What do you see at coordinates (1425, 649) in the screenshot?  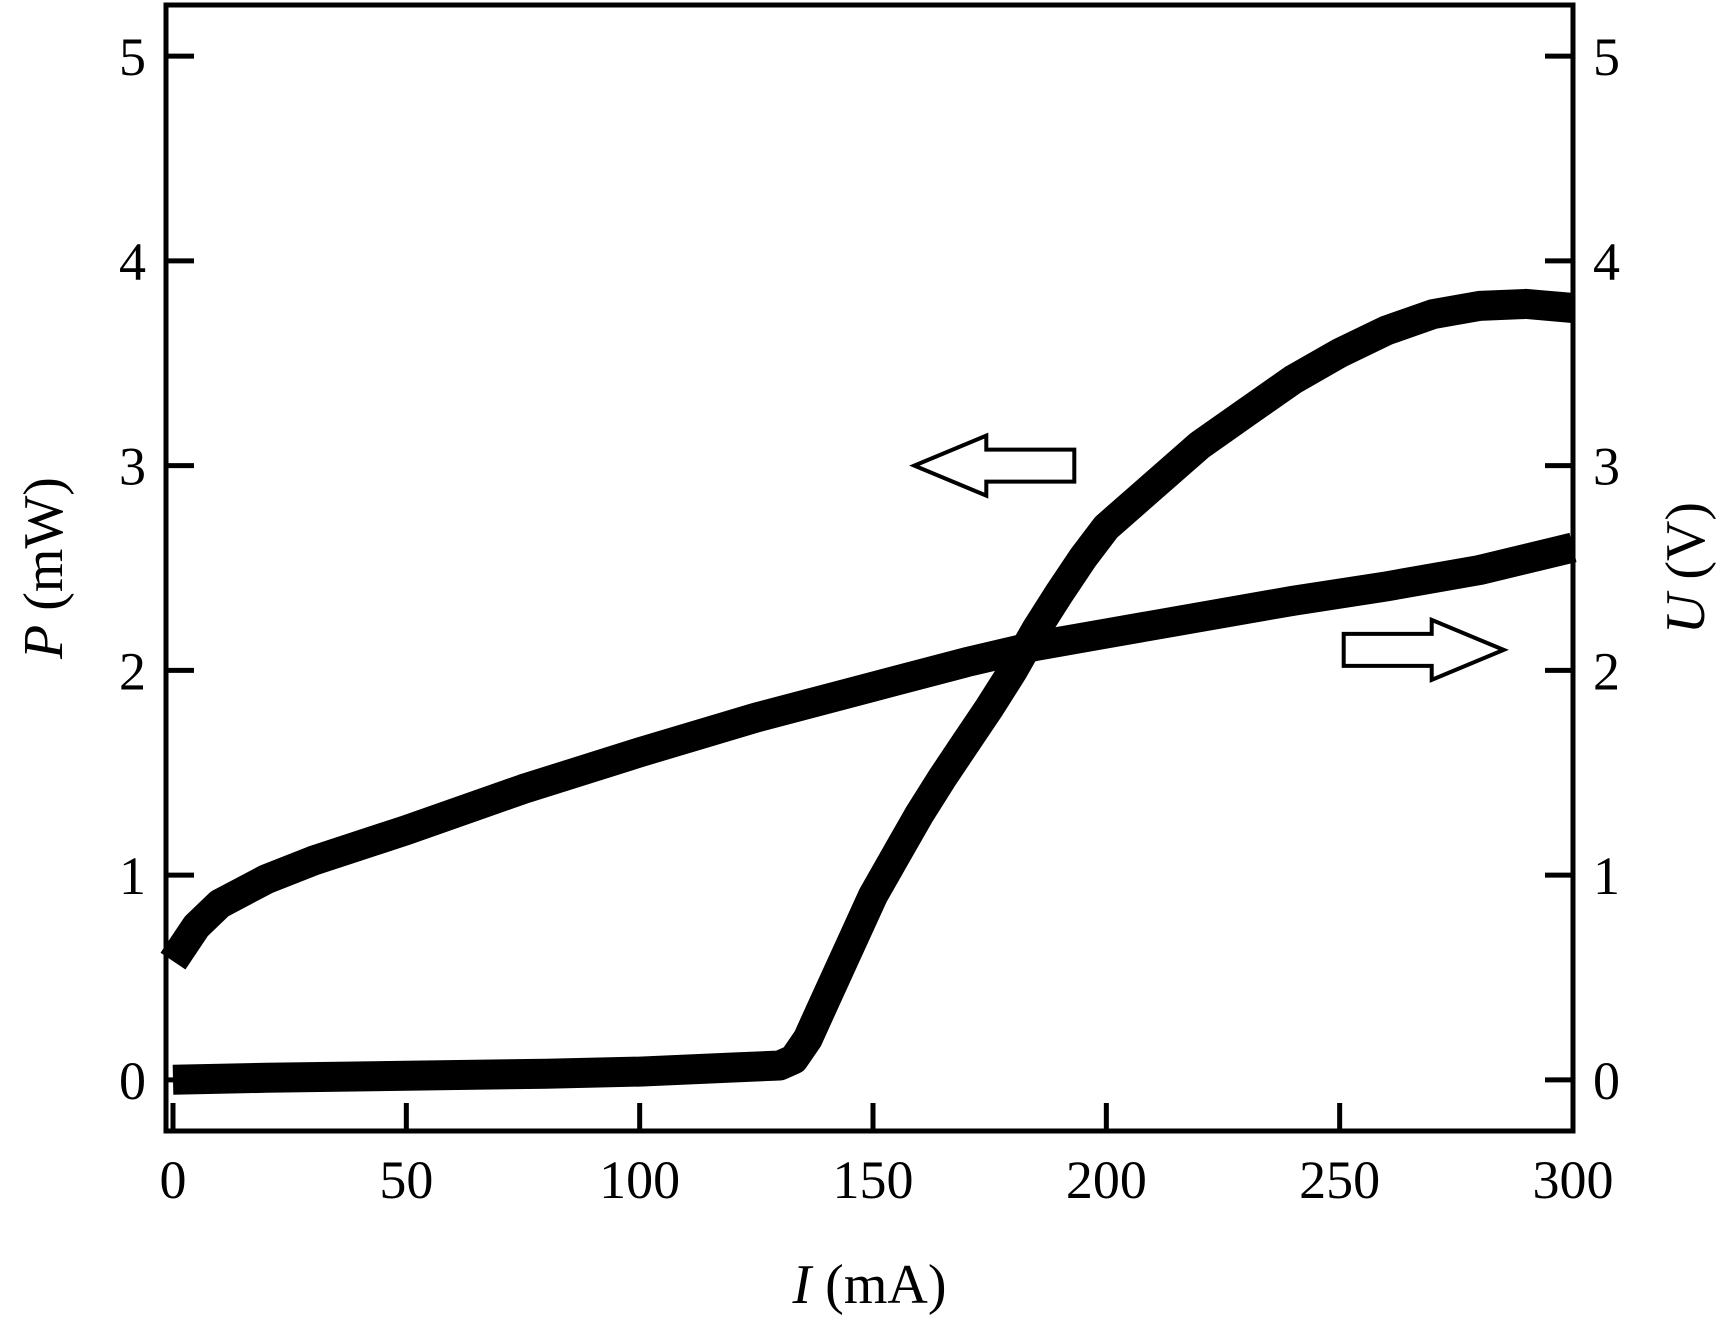 I see `arrow-right-annotation` at bounding box center [1425, 649].